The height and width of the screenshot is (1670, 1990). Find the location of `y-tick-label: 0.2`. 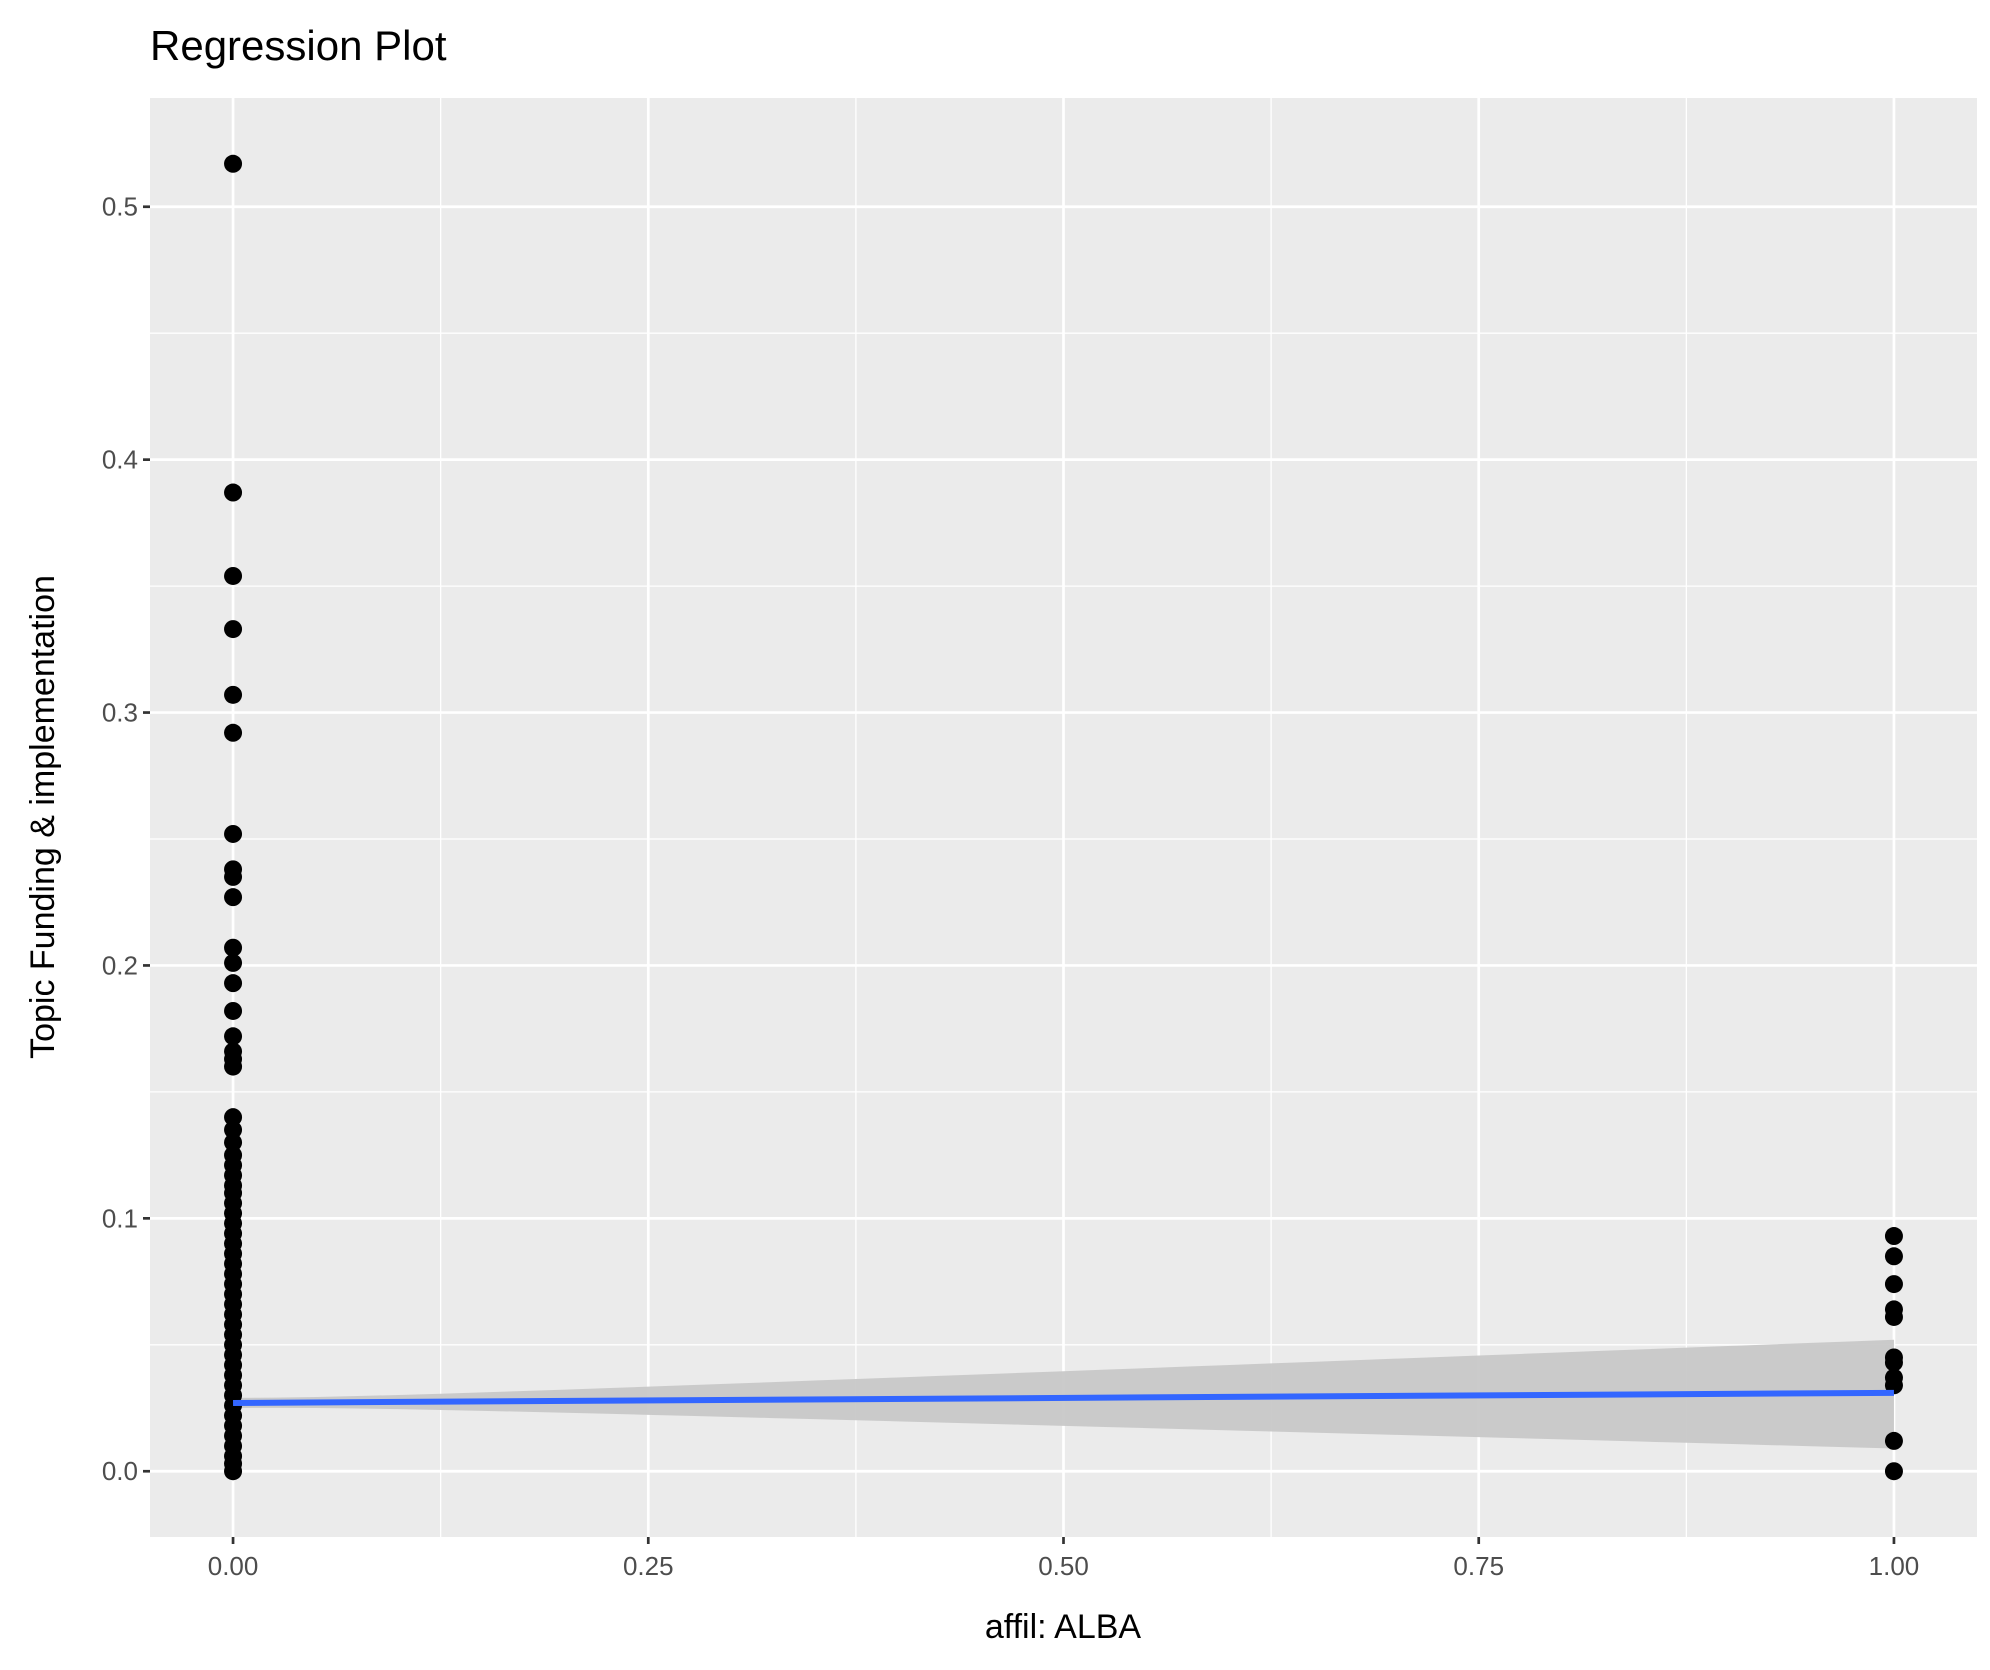

y-tick-label: 0.2 is located at coordinates (120, 965).